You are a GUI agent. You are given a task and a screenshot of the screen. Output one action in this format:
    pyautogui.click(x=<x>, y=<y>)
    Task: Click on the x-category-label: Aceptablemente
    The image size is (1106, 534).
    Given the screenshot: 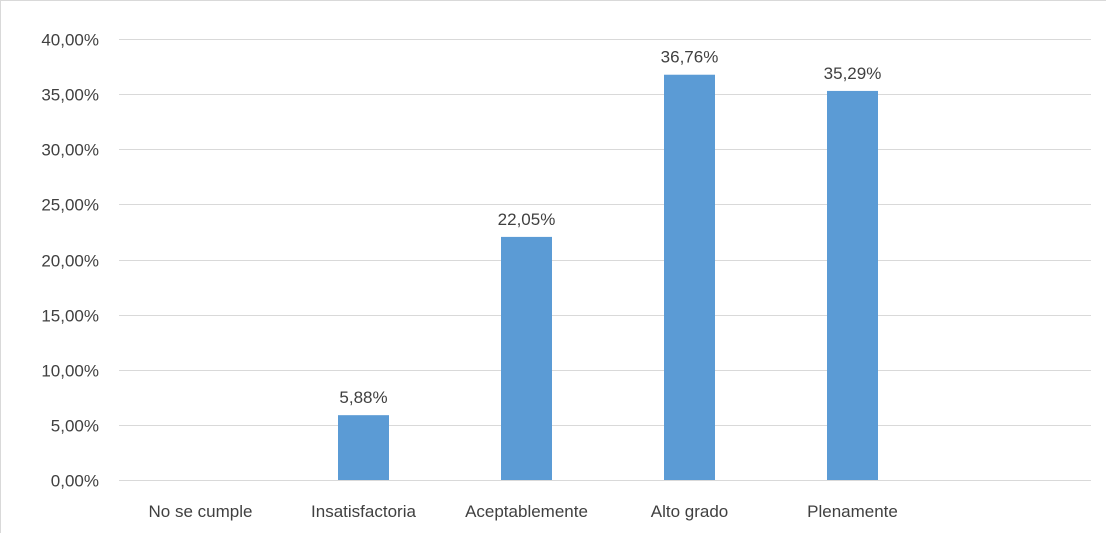 What is the action you would take?
    pyautogui.click(x=526, y=511)
    